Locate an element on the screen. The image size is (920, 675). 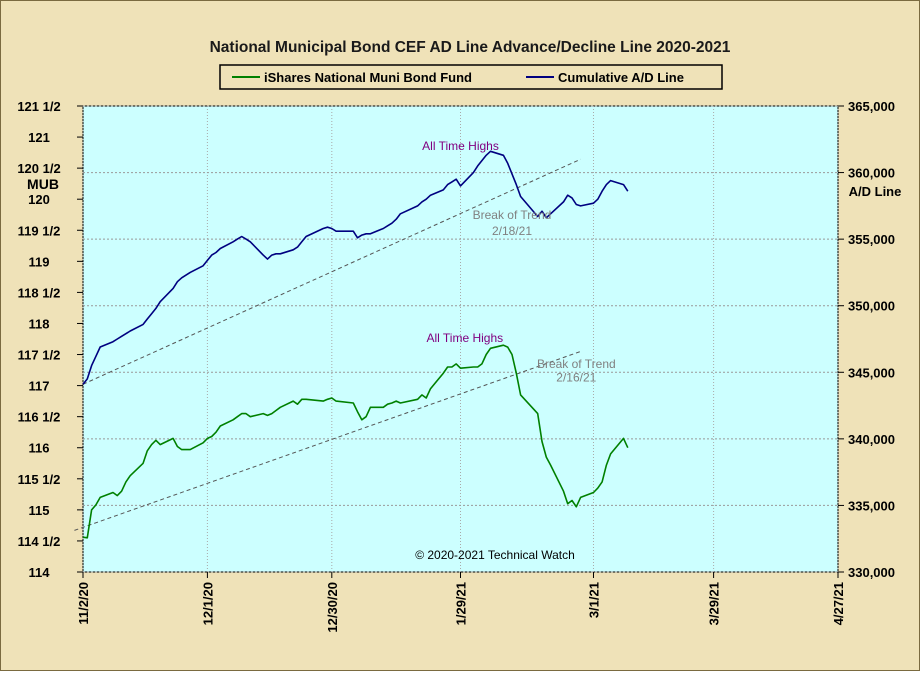
left-tick-label: 119 1/2 is located at coordinates (39, 230).